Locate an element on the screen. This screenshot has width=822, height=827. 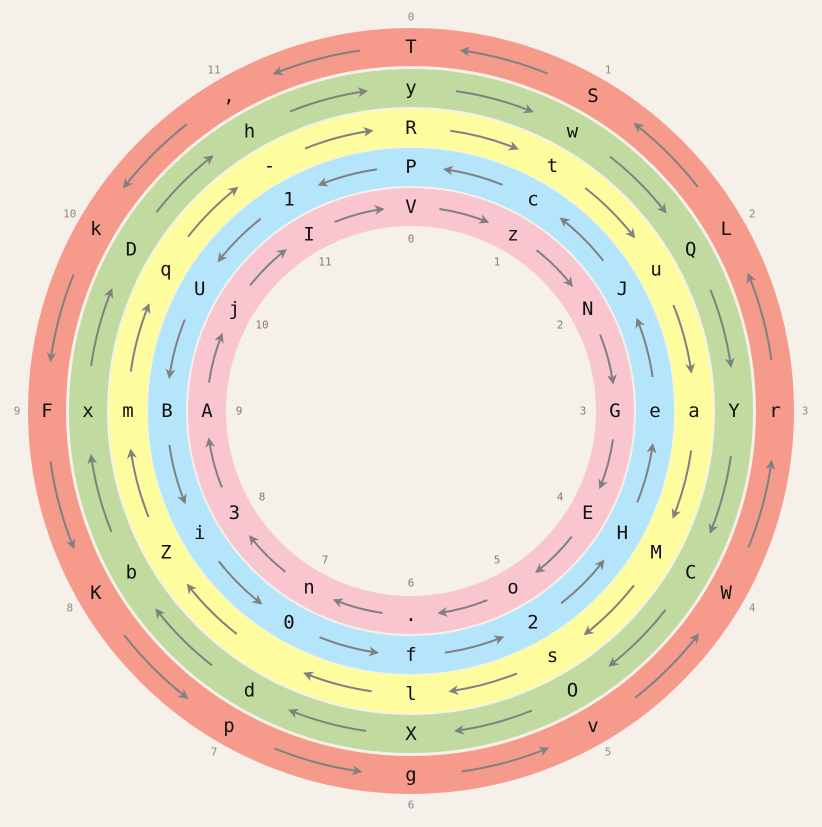
inner-index-label: 3 is located at coordinates (583, 411).